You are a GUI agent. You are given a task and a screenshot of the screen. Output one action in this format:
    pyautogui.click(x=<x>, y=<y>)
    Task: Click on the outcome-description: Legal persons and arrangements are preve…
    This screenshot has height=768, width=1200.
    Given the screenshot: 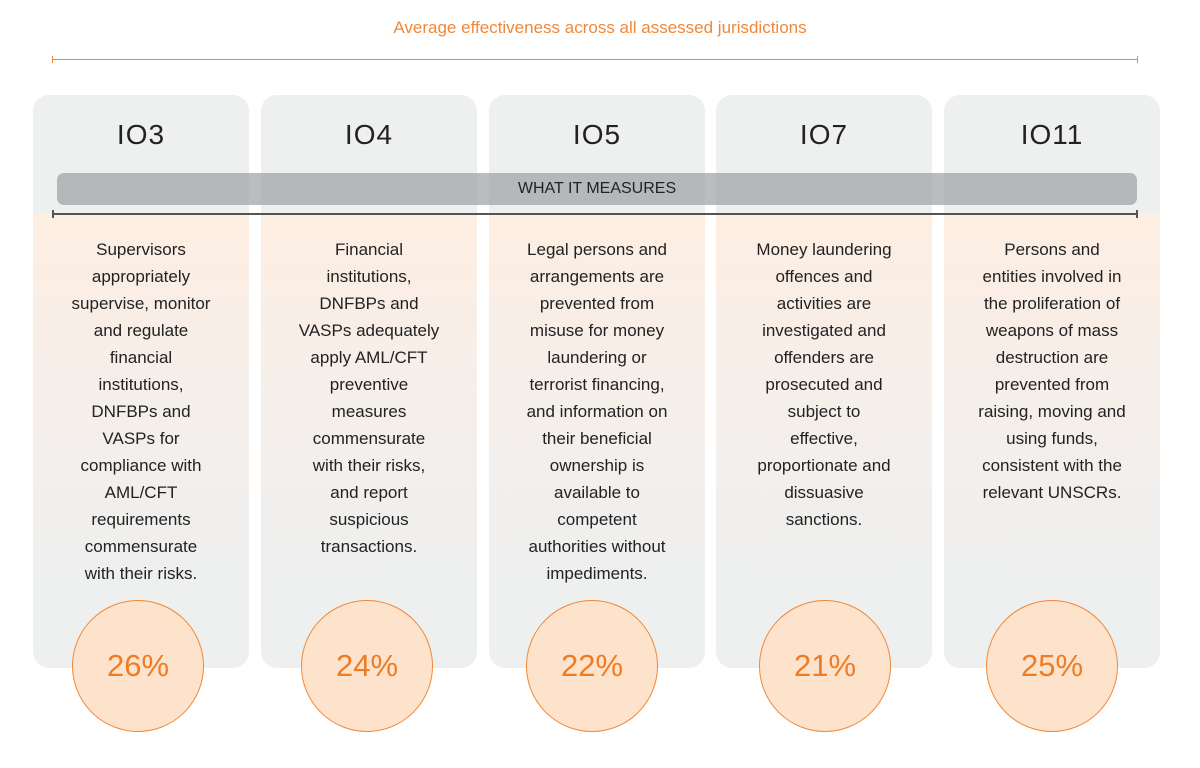 What is the action you would take?
    pyautogui.click(x=597, y=411)
    